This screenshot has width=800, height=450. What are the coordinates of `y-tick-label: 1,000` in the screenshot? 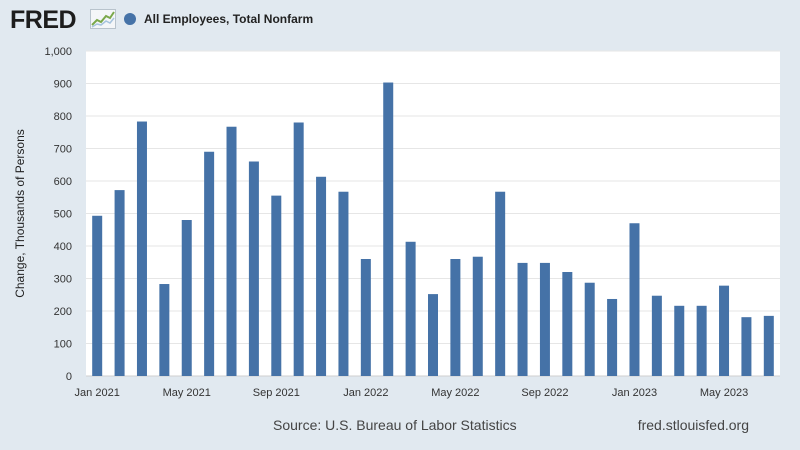 It's located at (58, 52).